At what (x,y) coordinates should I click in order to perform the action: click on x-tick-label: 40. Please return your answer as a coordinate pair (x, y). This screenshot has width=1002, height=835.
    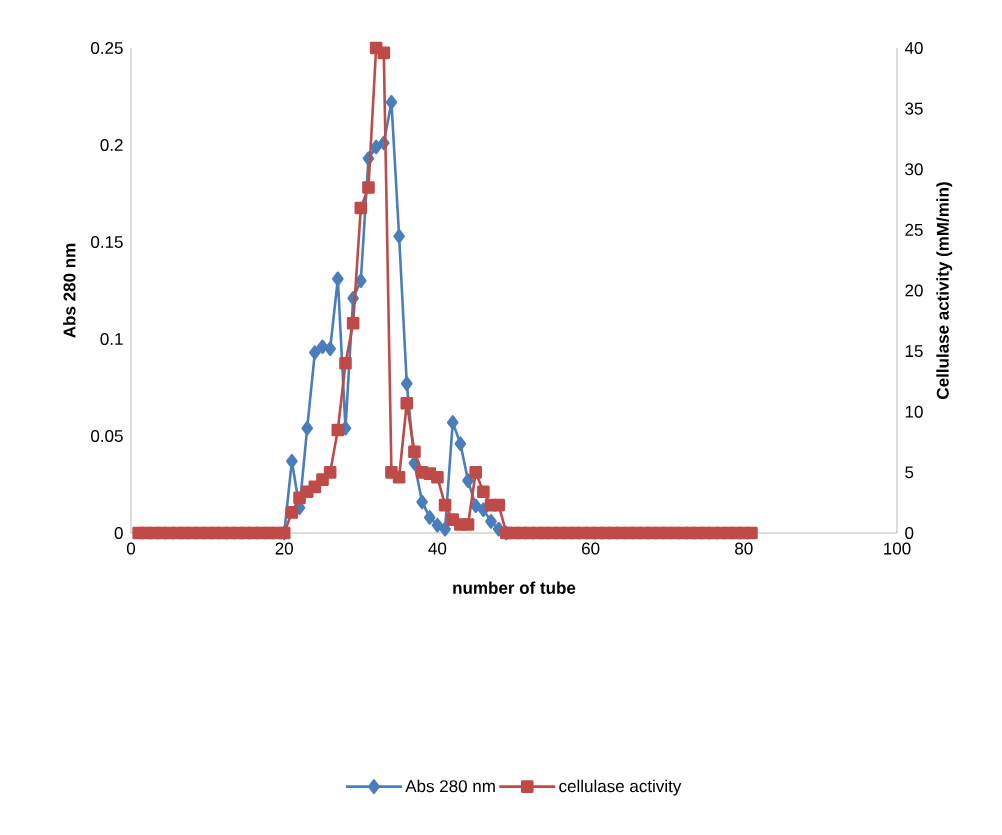
    Looking at the image, I should click on (437, 548).